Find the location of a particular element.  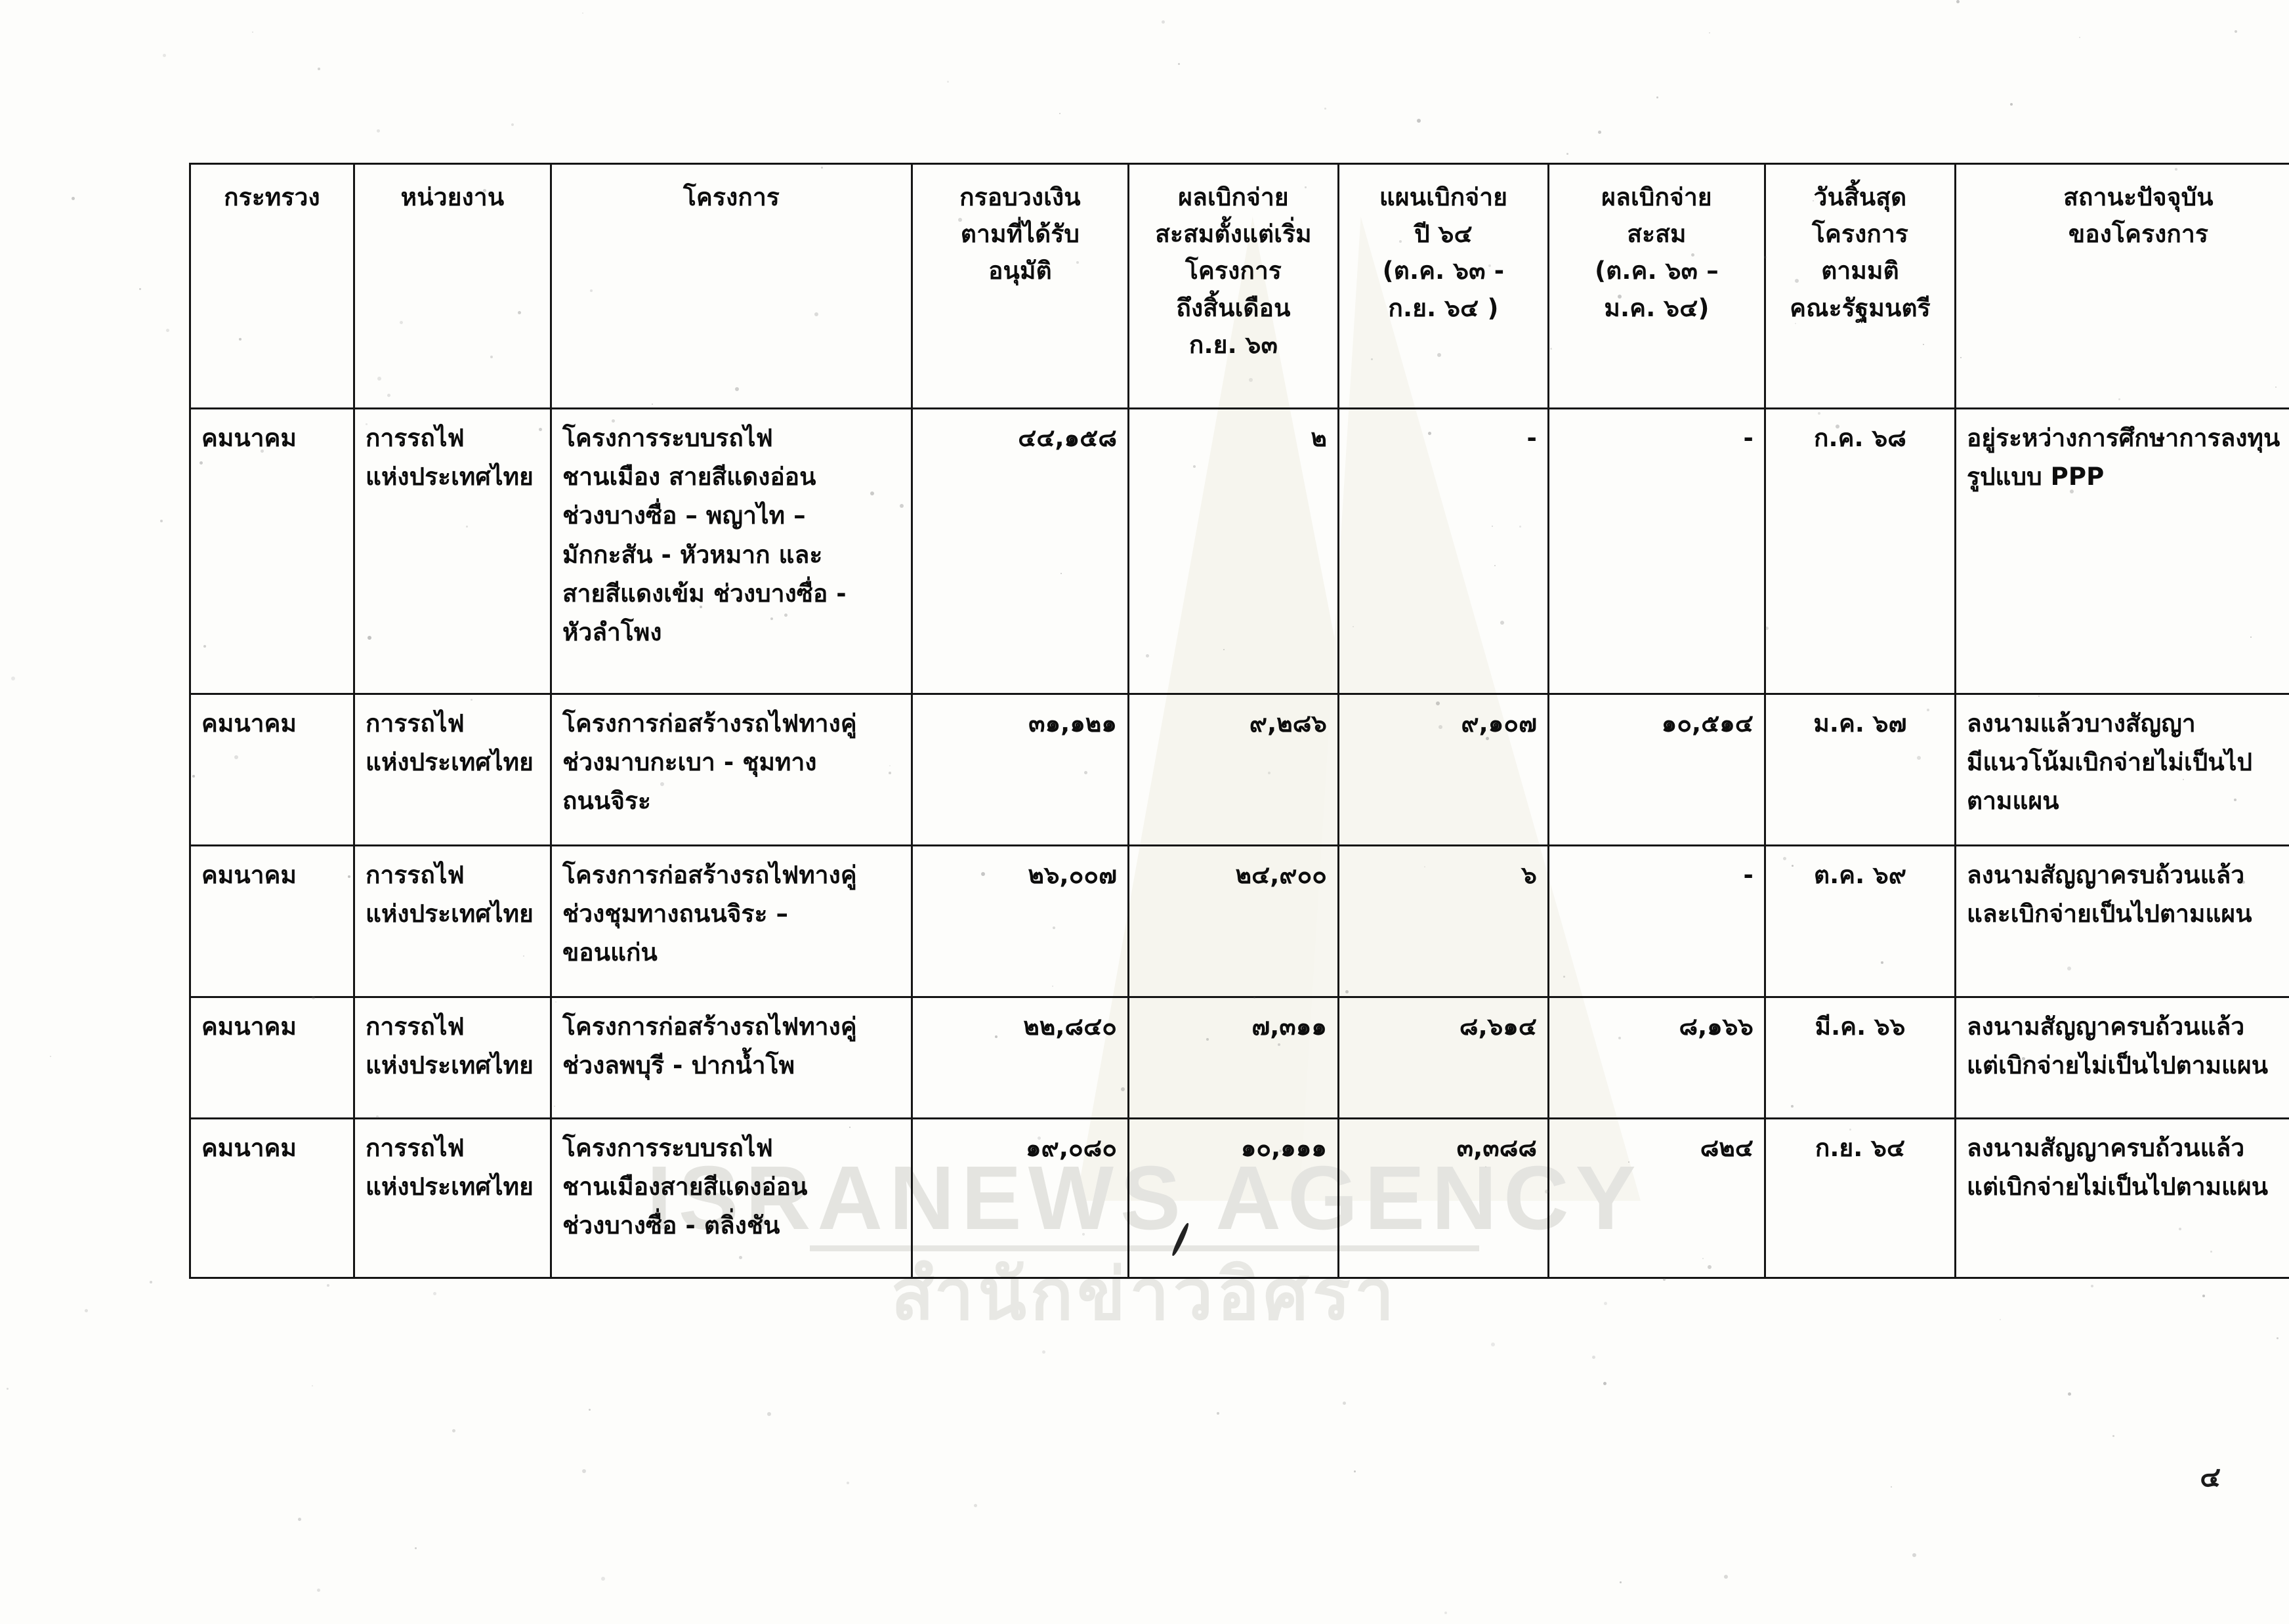

header-text-plan-year64: แผนเบิกจ่าย ปี ๖๔ (ต.ค. ๖๓ - ก.ย. ๖๔ ) is located at coordinates (1443, 253).